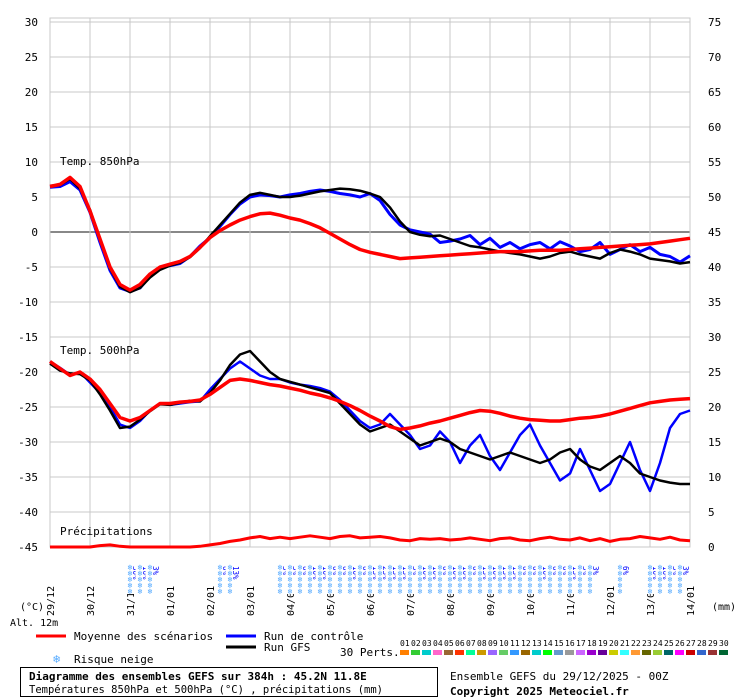 Image resolution: width=740 pixels, height=700 pixels. I want to click on perturbation-number: 27, so click(691, 643).